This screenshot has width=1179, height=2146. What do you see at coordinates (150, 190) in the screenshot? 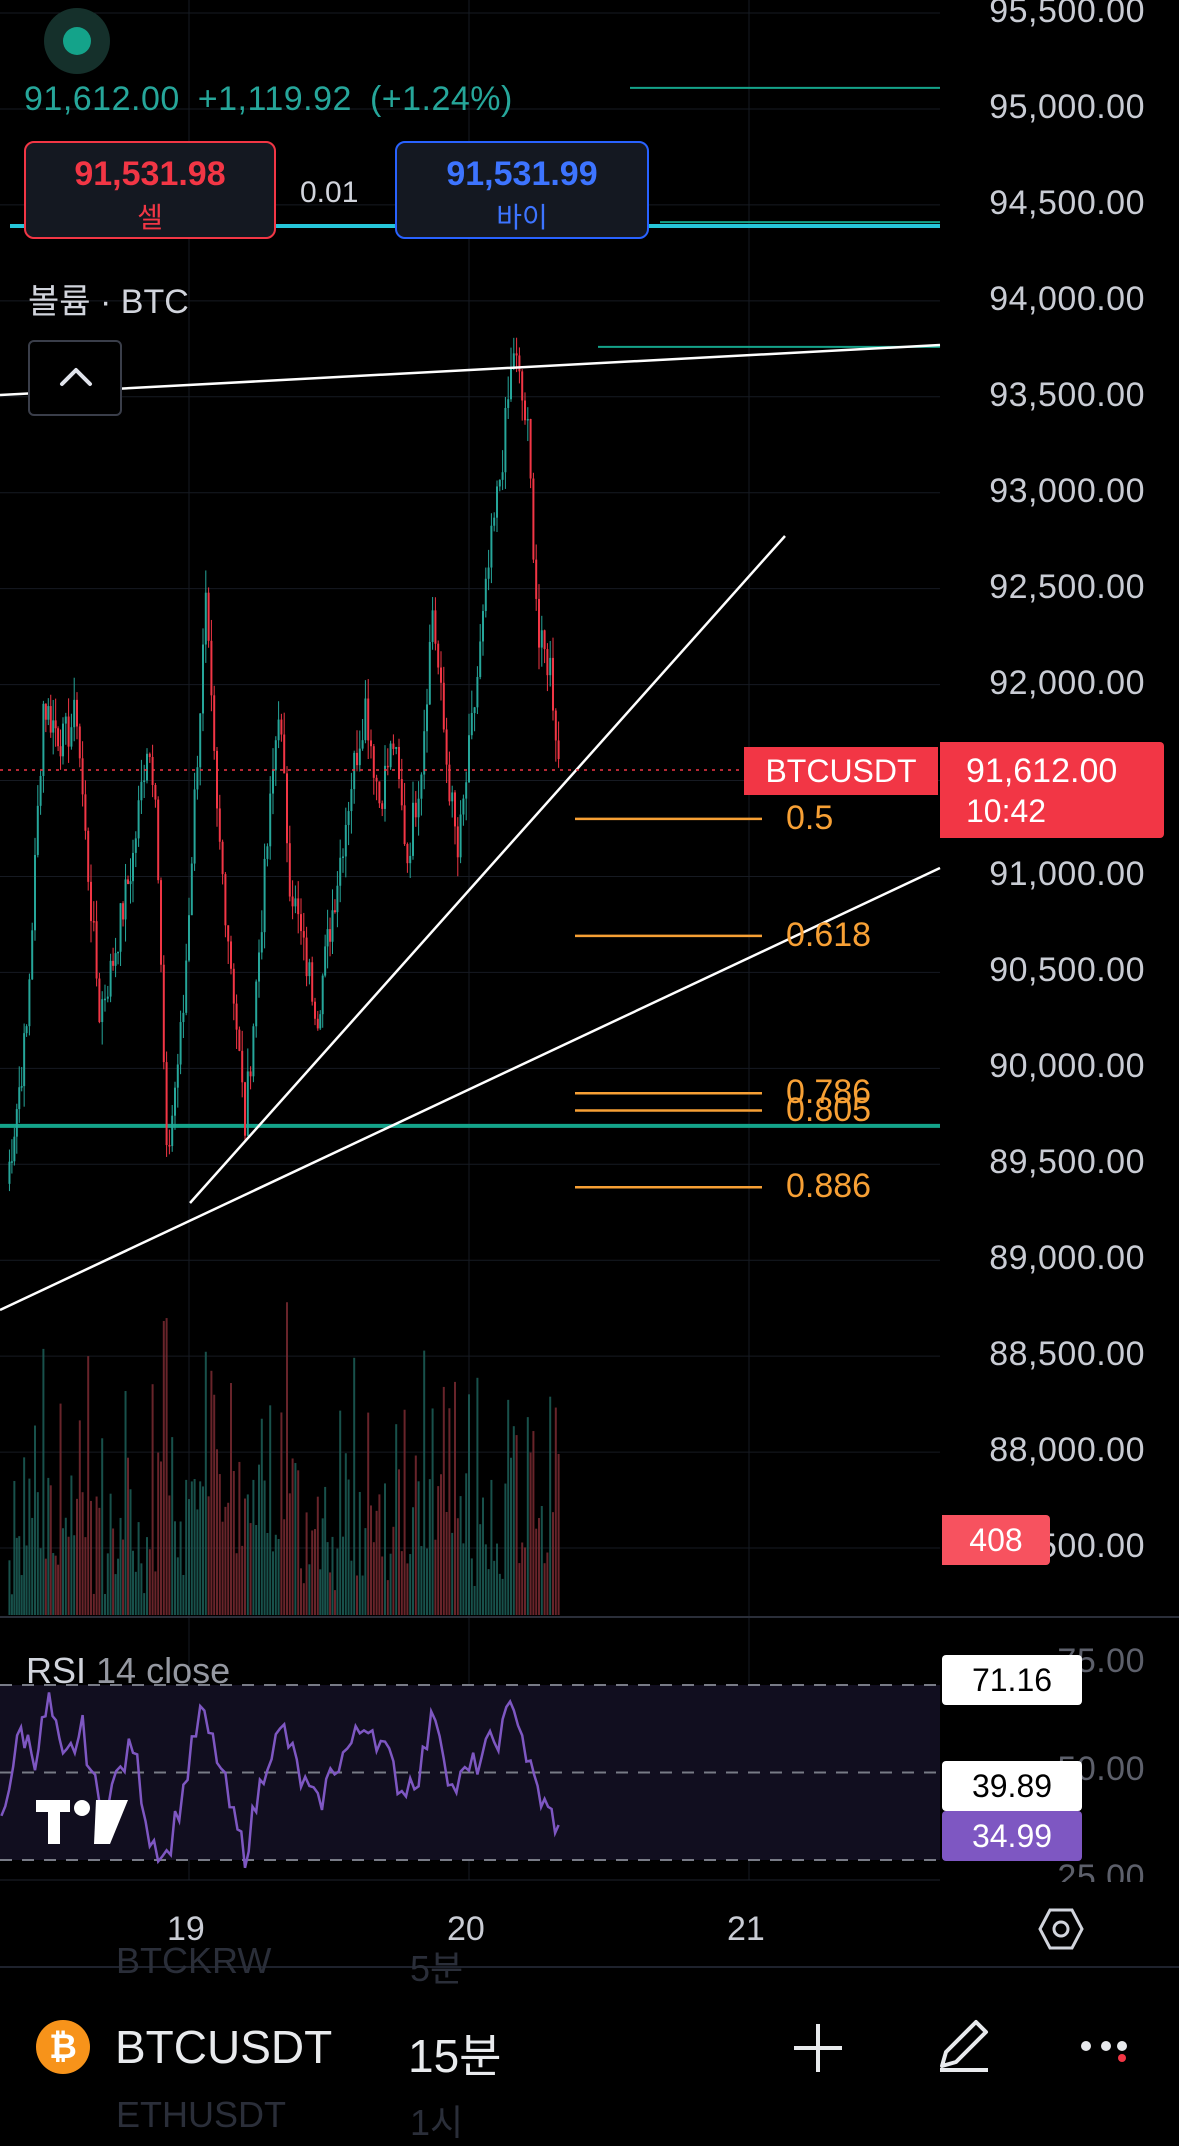
I see `sell-button: 91,531.98 셀` at bounding box center [150, 190].